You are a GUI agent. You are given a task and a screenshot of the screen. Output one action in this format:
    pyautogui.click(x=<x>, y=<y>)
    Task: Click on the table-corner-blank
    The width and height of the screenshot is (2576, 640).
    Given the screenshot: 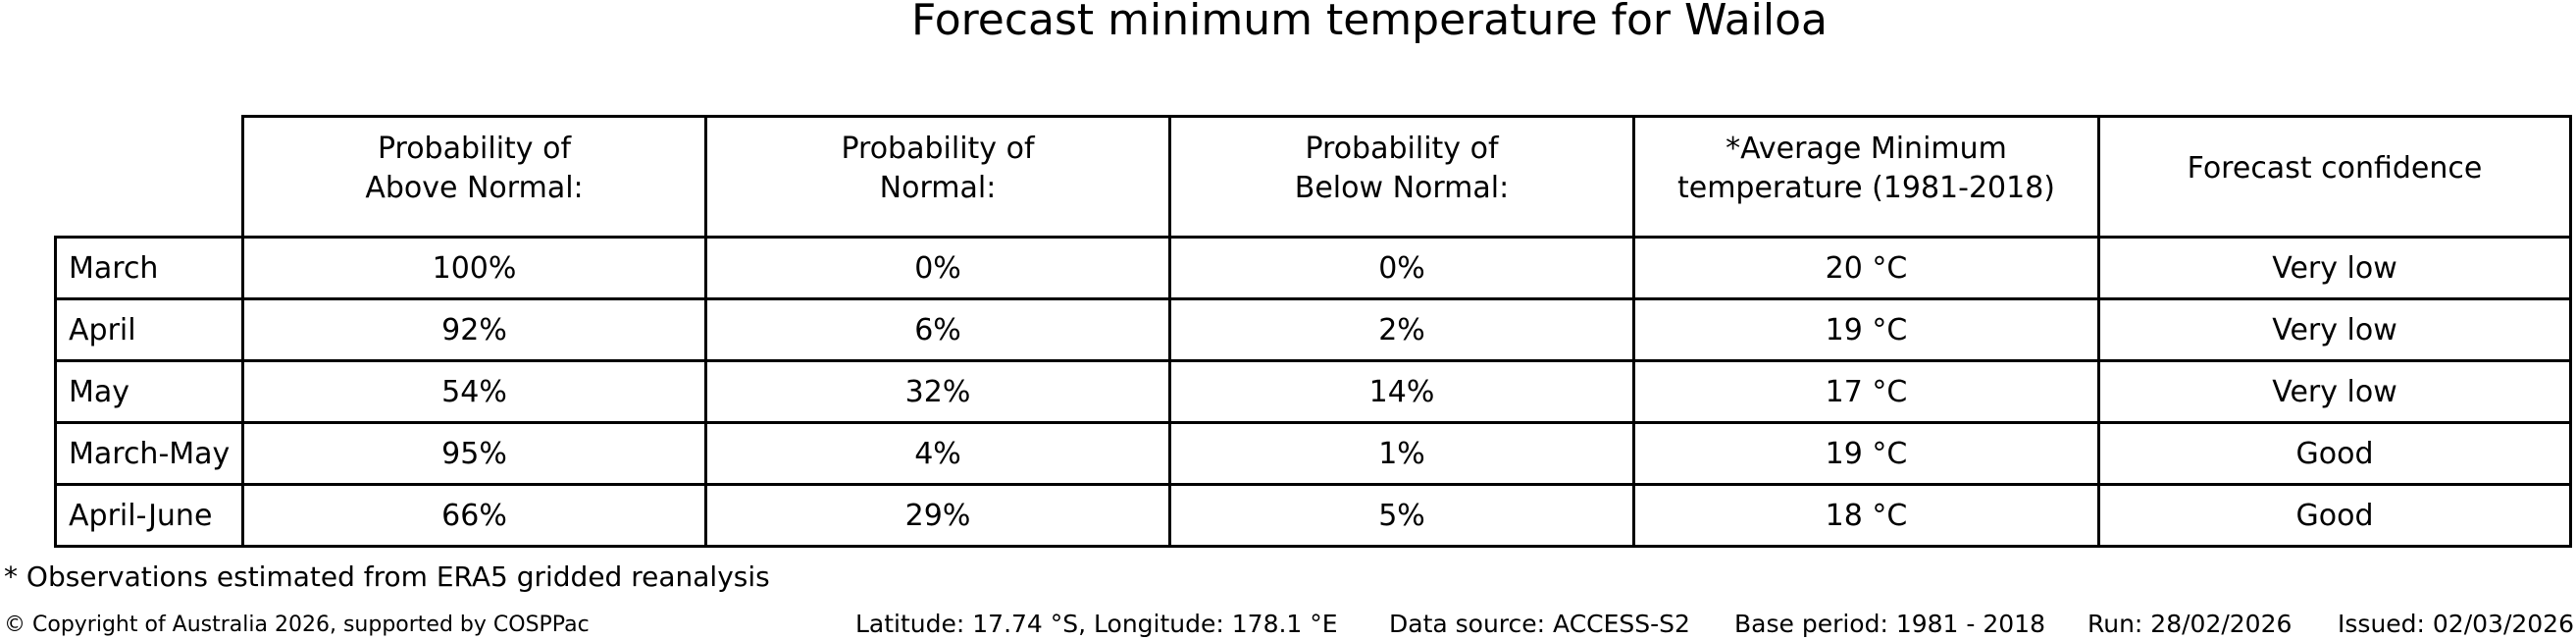 What is the action you would take?
    pyautogui.click(x=149, y=177)
    